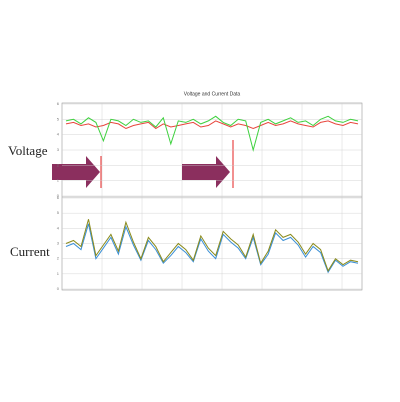 The height and width of the screenshot is (402, 400). I want to click on current-label: Current, so click(30, 251).